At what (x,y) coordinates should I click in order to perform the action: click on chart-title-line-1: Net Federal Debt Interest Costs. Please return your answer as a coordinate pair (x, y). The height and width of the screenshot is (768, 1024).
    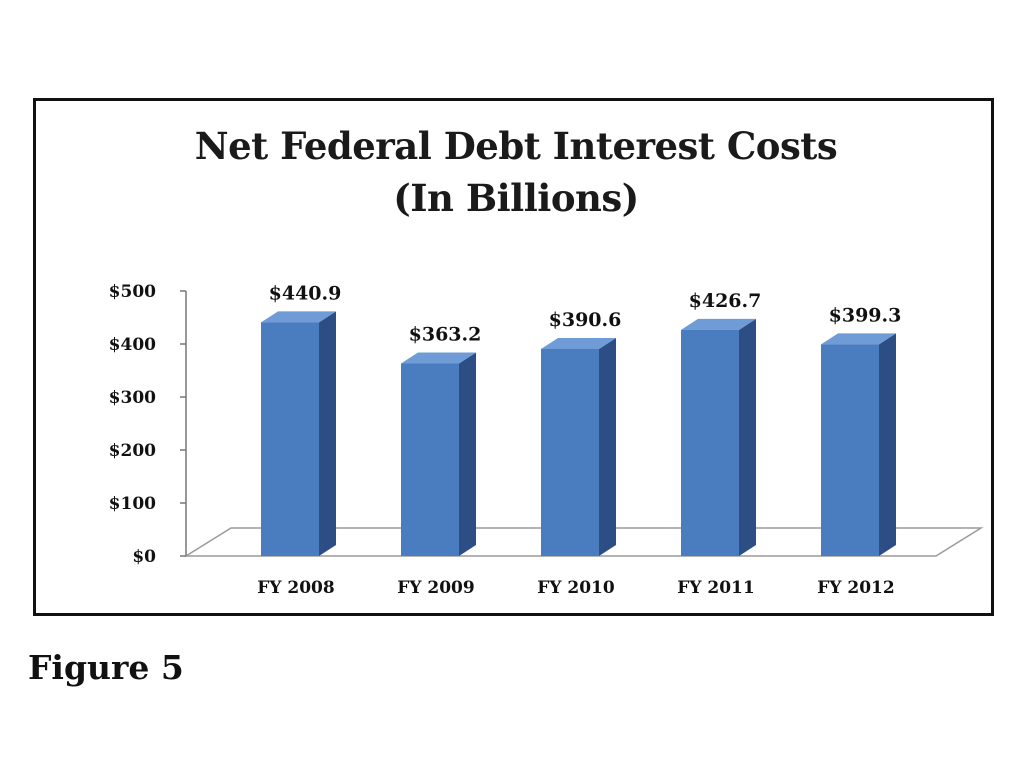
    Looking at the image, I should click on (516, 146).